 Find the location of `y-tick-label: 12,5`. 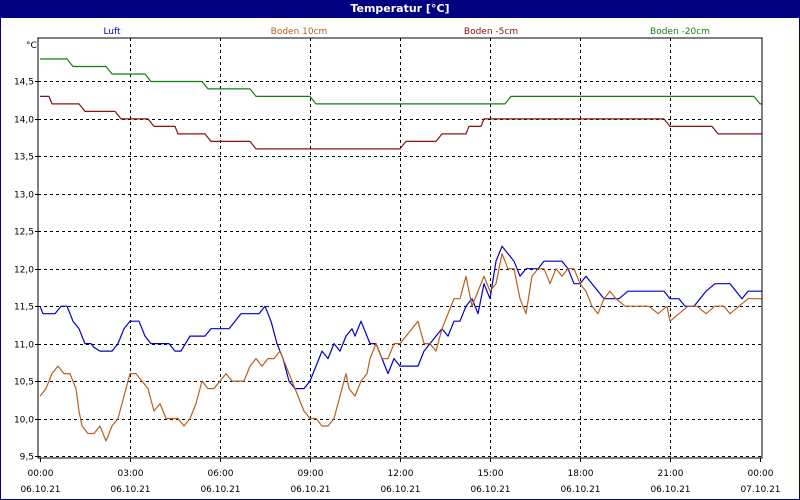

y-tick-label: 12,5 is located at coordinates (24, 233).